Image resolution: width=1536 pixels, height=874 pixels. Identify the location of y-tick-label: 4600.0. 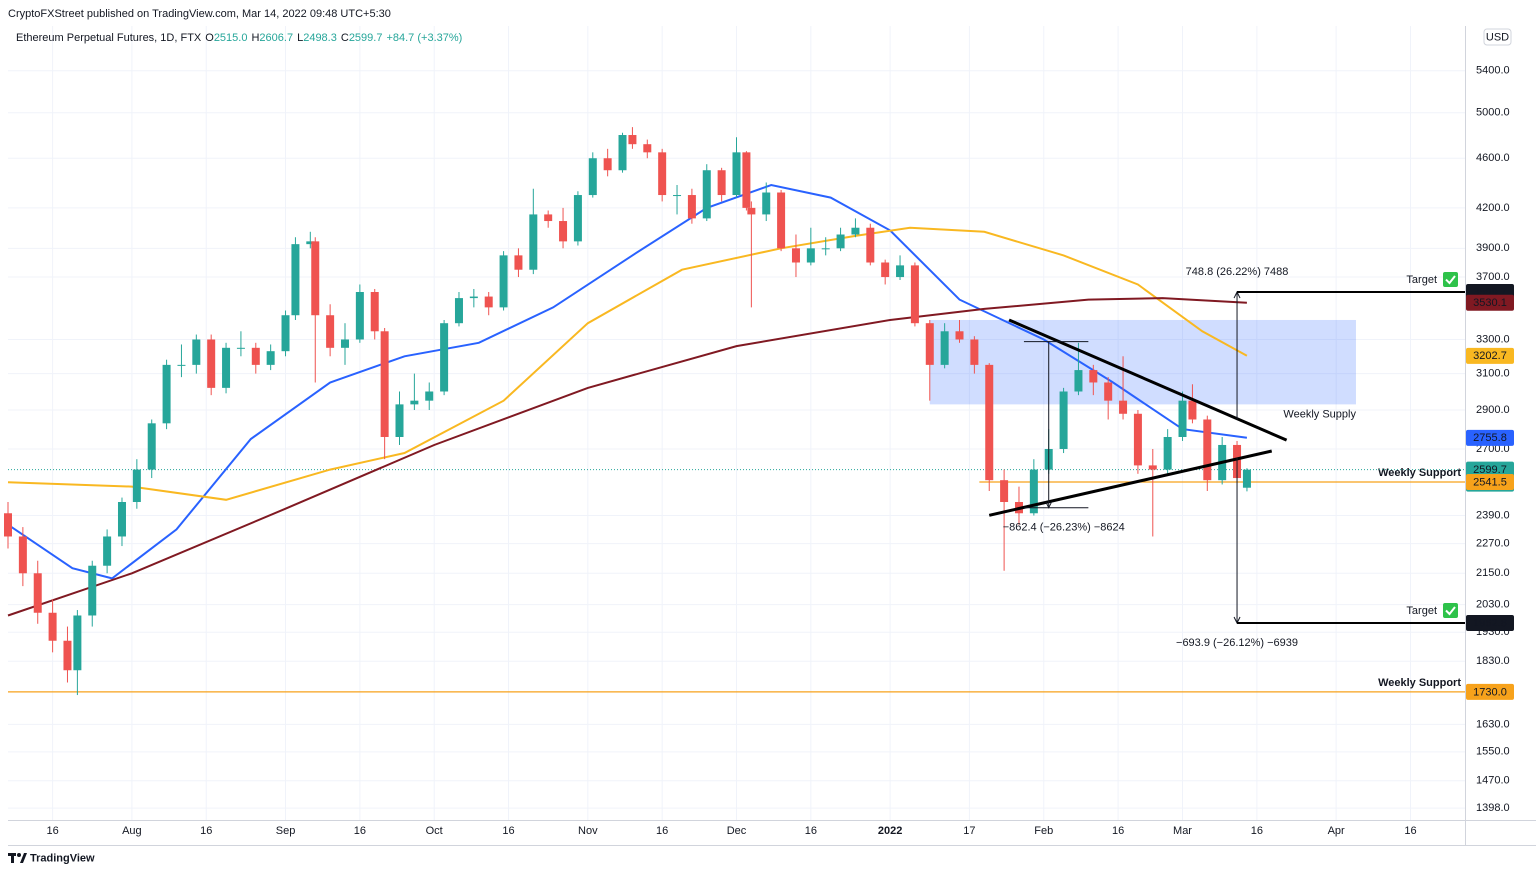
(1493, 158).